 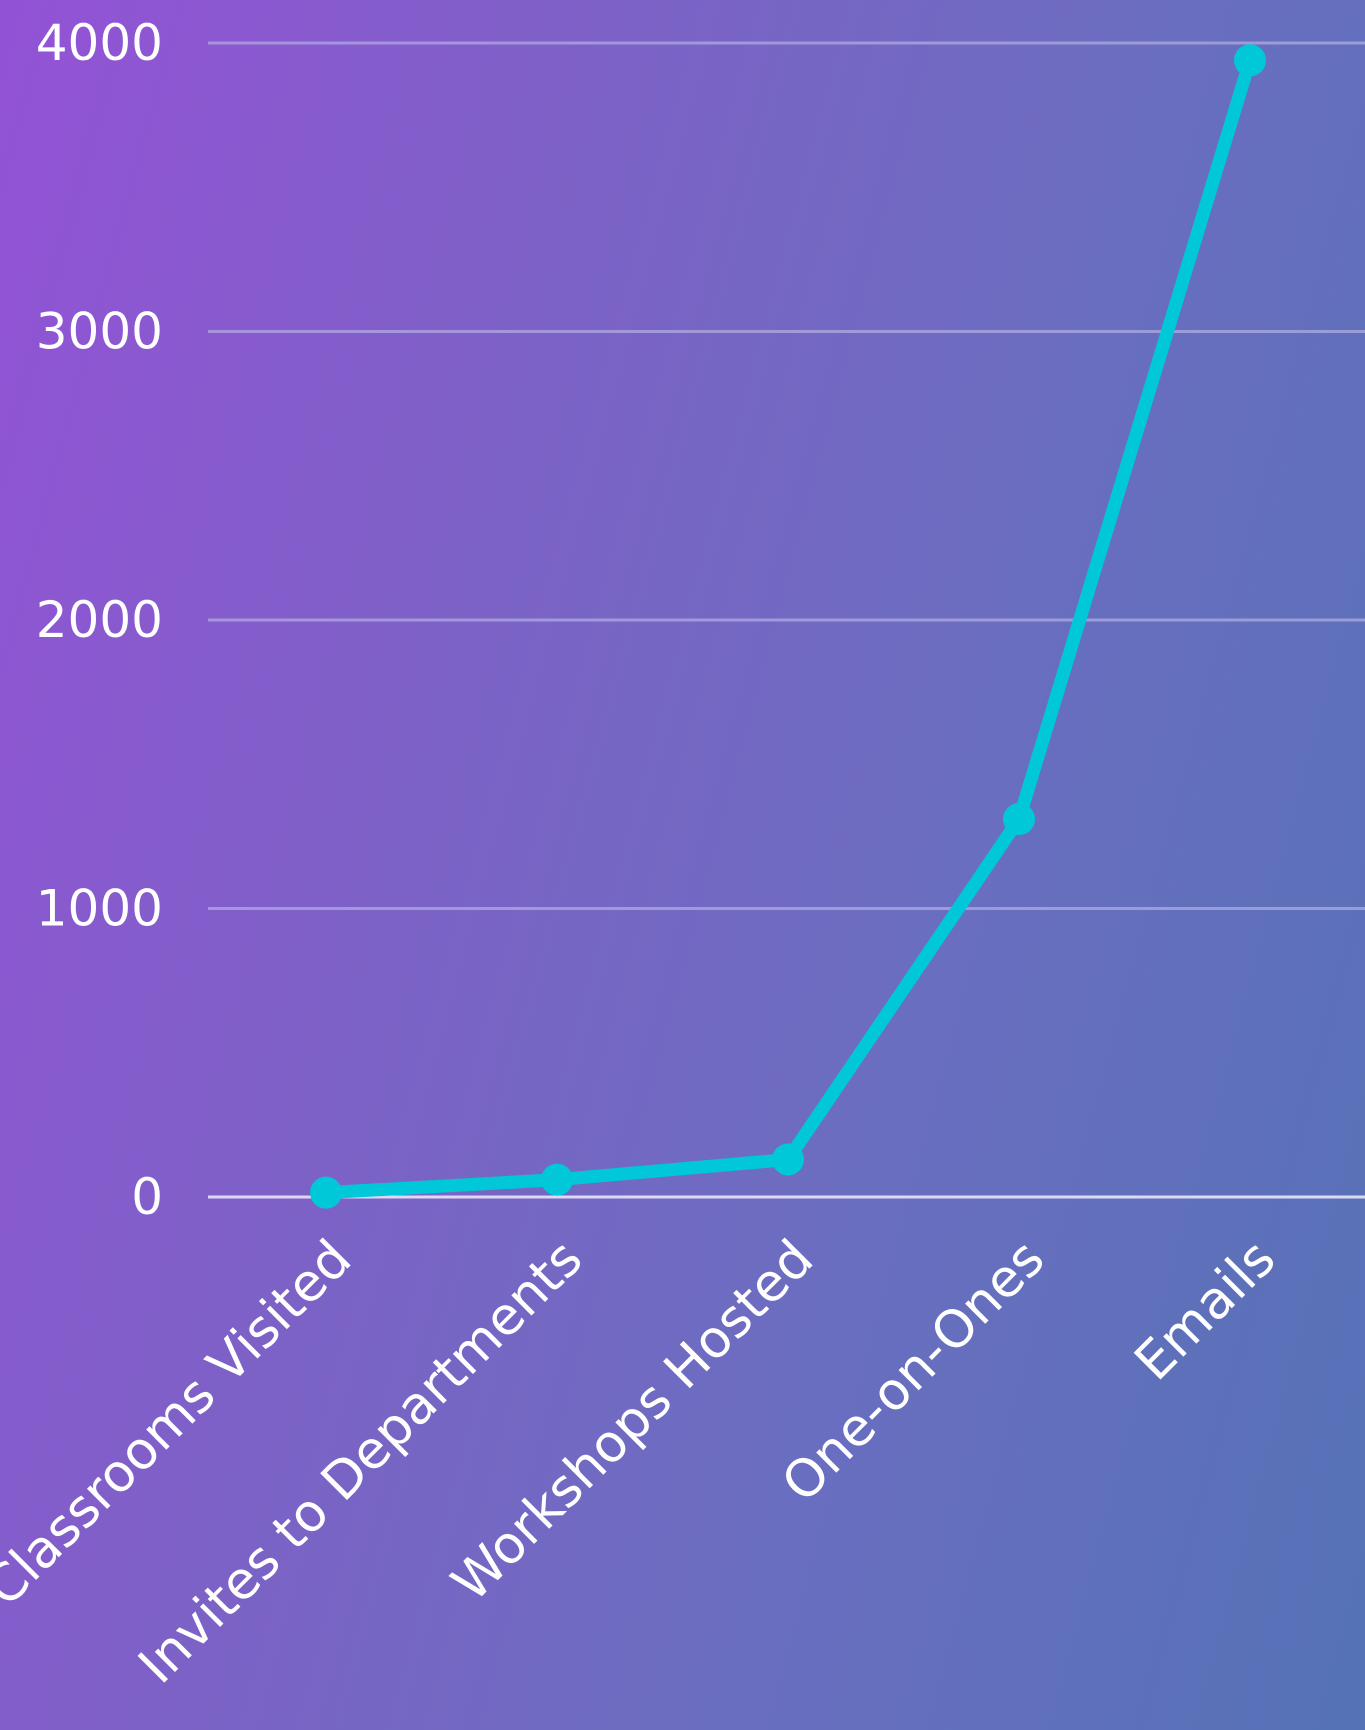 What do you see at coordinates (99, 43) in the screenshot?
I see `y-tick-label: 4000` at bounding box center [99, 43].